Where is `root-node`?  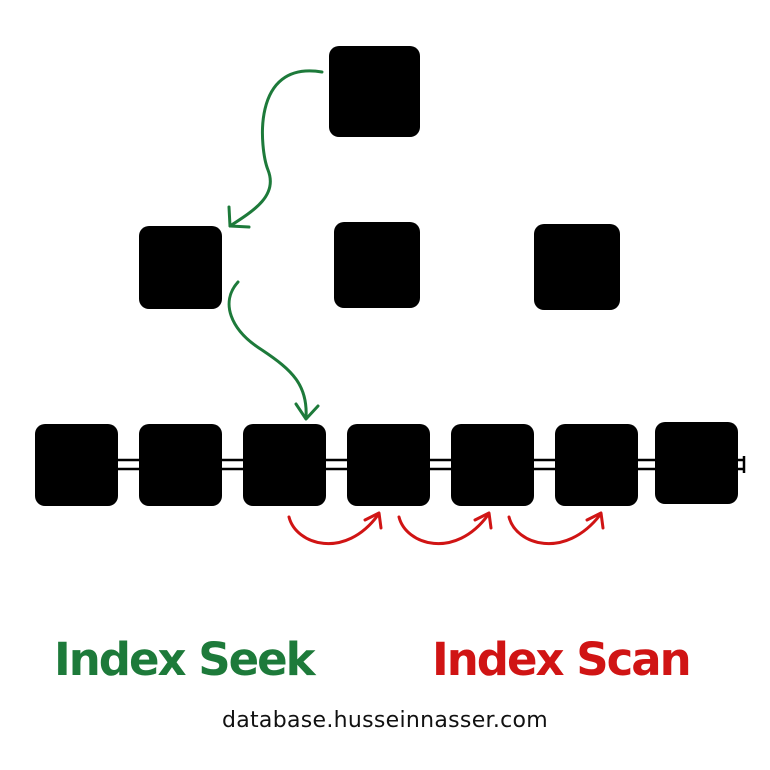
root-node is located at coordinates (374, 91).